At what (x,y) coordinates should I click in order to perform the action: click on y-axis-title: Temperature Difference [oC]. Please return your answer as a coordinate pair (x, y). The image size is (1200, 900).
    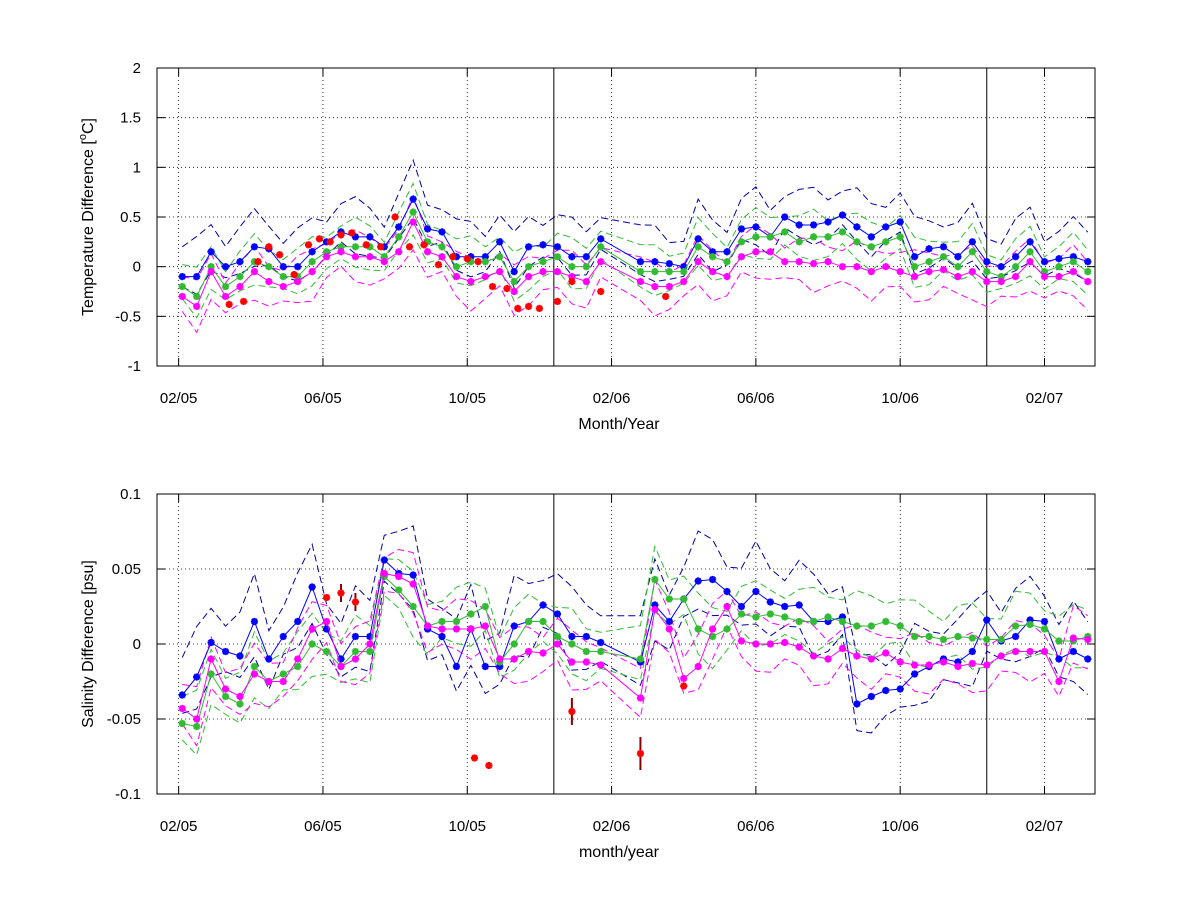
    Looking at the image, I should click on (87, 217).